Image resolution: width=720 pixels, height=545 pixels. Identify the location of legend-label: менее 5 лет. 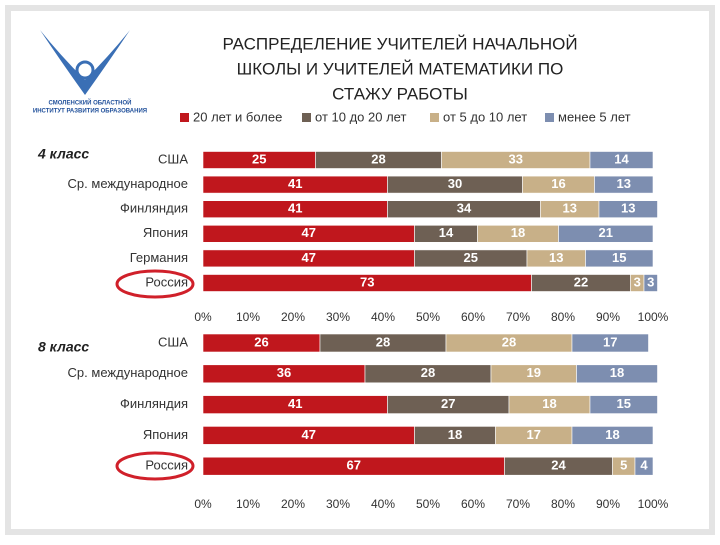
(594, 116).